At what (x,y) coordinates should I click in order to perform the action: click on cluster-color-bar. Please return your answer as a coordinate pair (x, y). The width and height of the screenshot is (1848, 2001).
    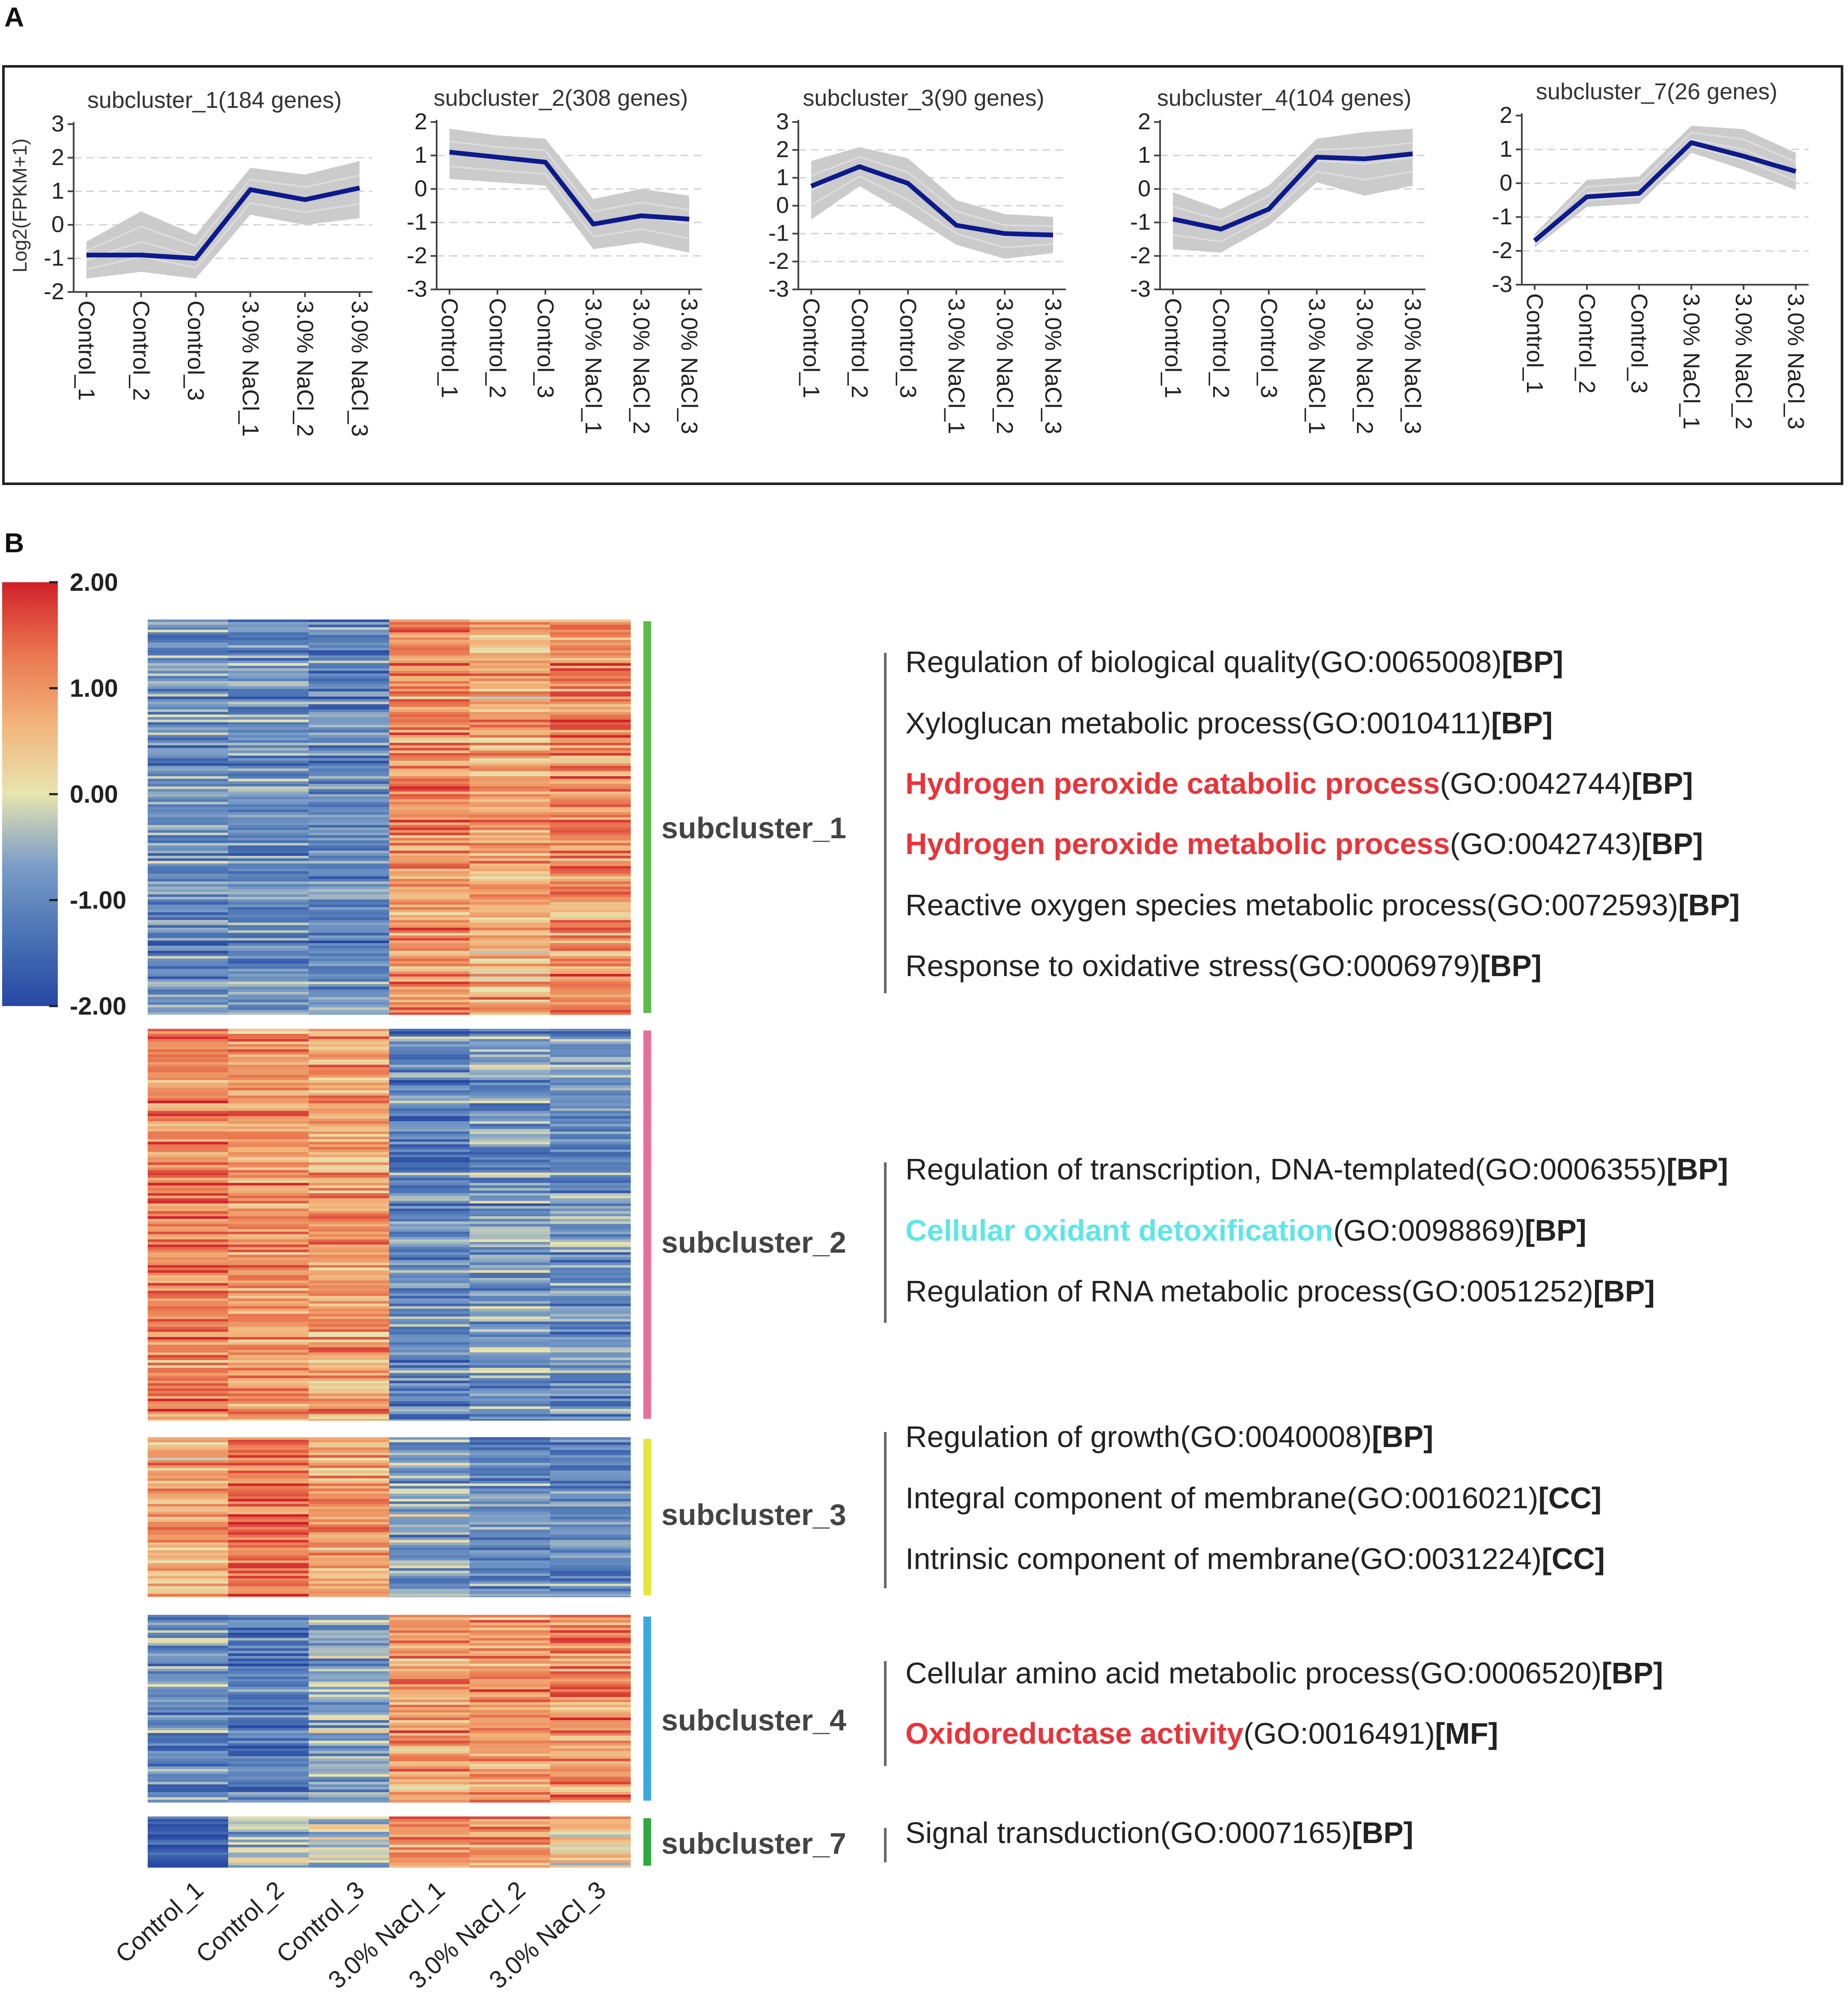
    Looking at the image, I should click on (647, 1517).